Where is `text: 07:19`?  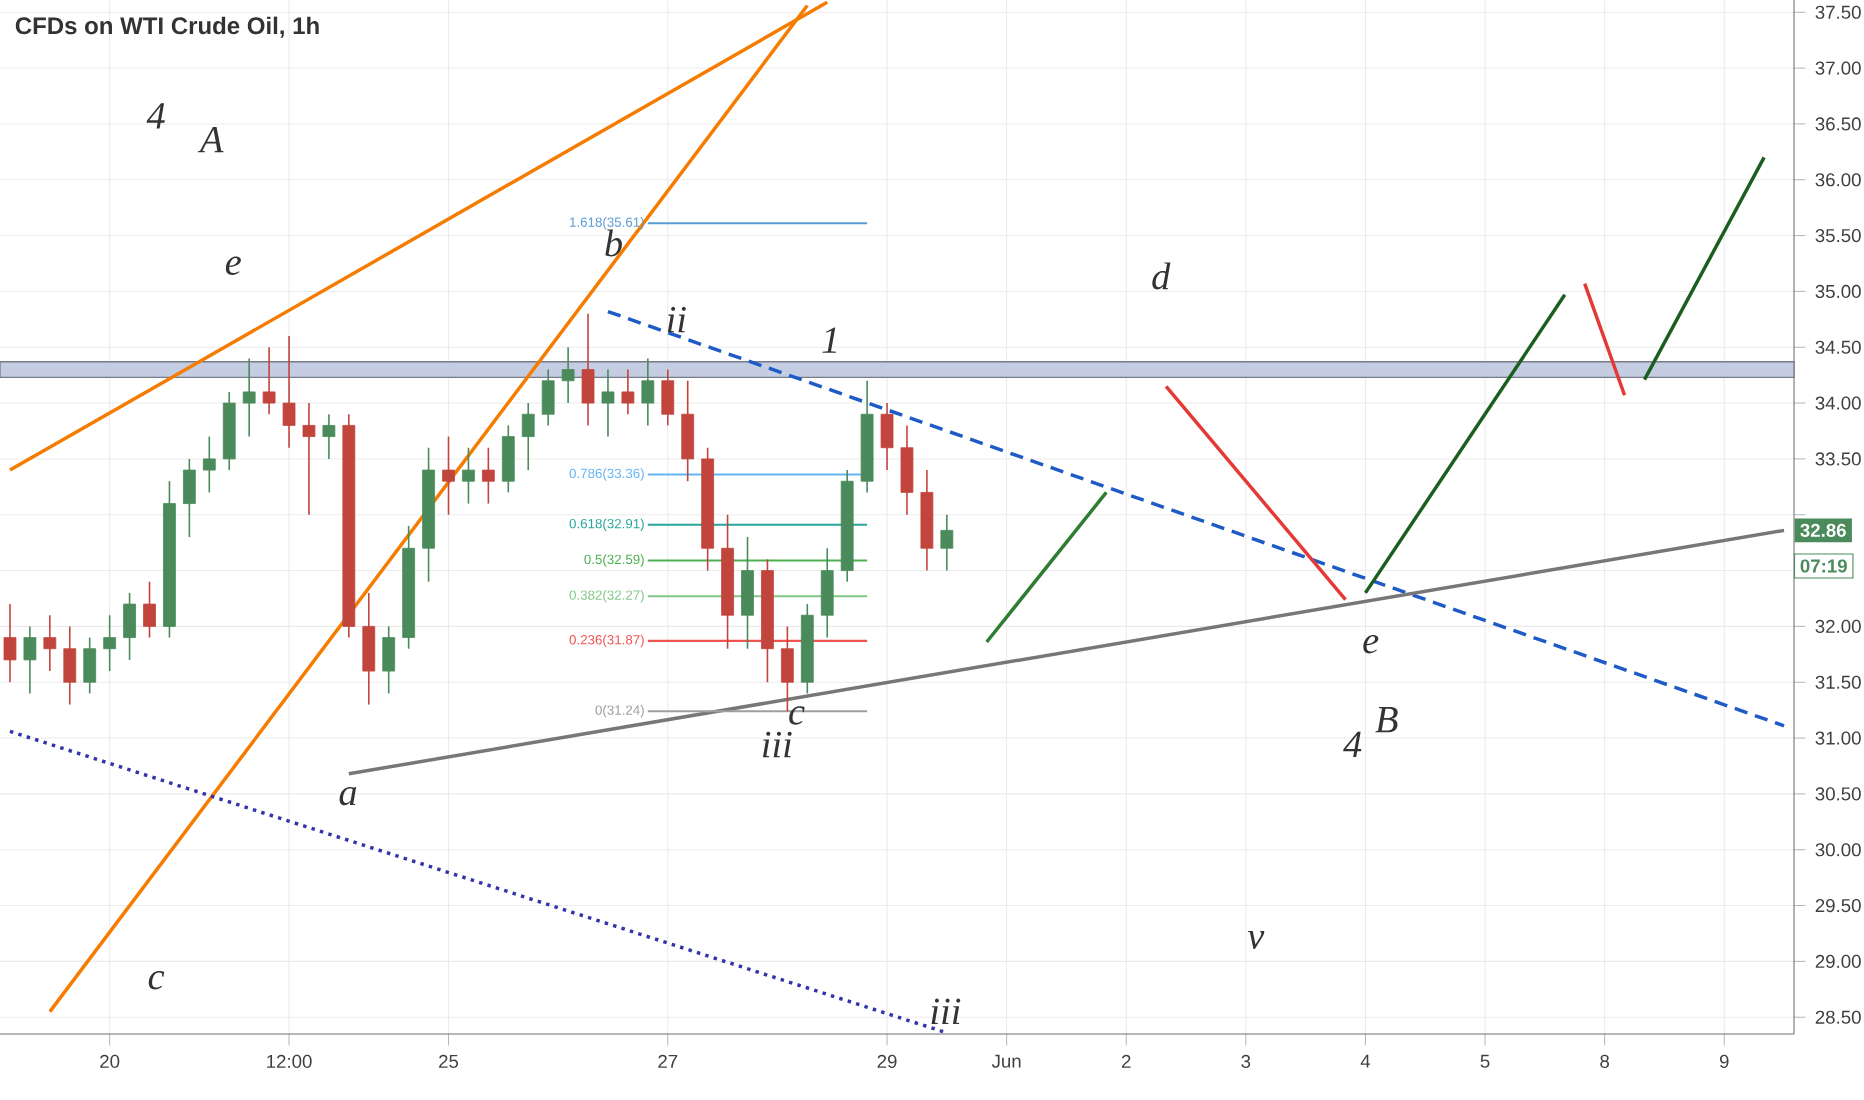
text: 07:19 is located at coordinates (1823, 566).